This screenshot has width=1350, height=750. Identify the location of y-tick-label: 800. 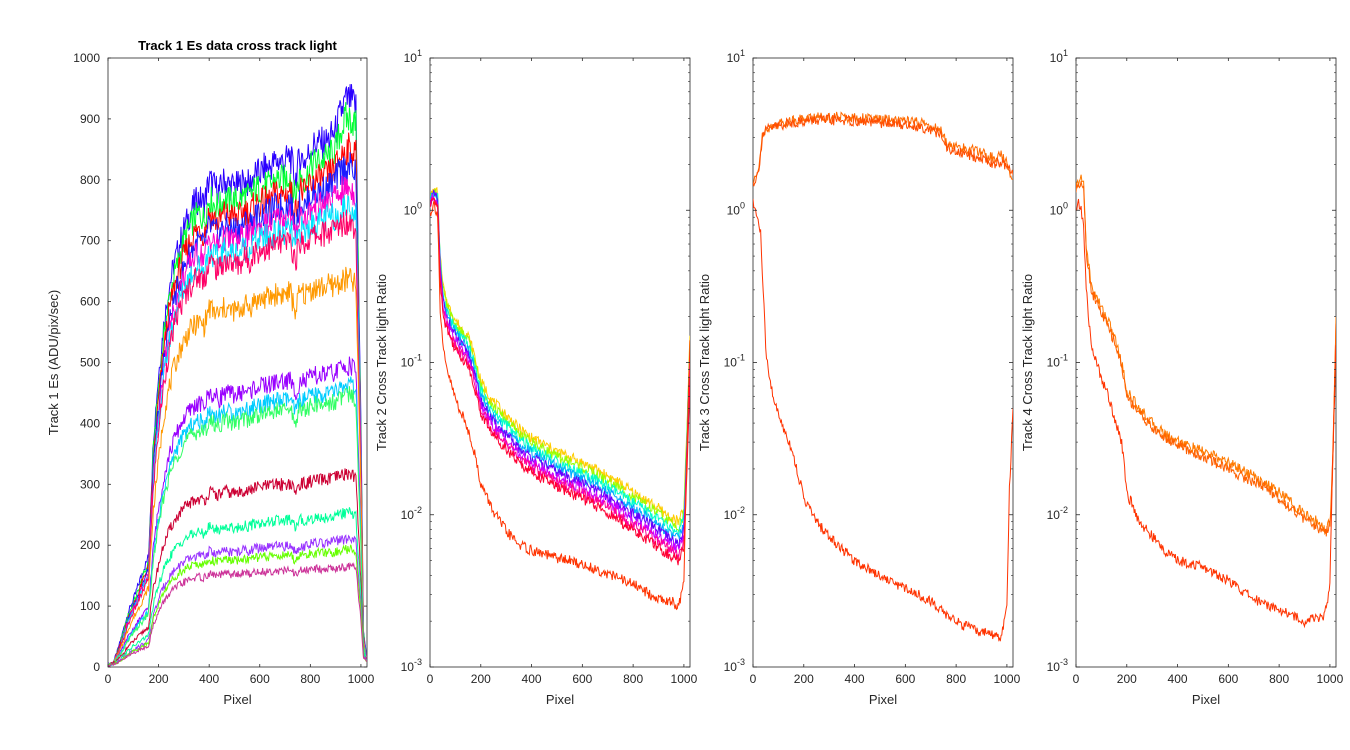
(90, 180).